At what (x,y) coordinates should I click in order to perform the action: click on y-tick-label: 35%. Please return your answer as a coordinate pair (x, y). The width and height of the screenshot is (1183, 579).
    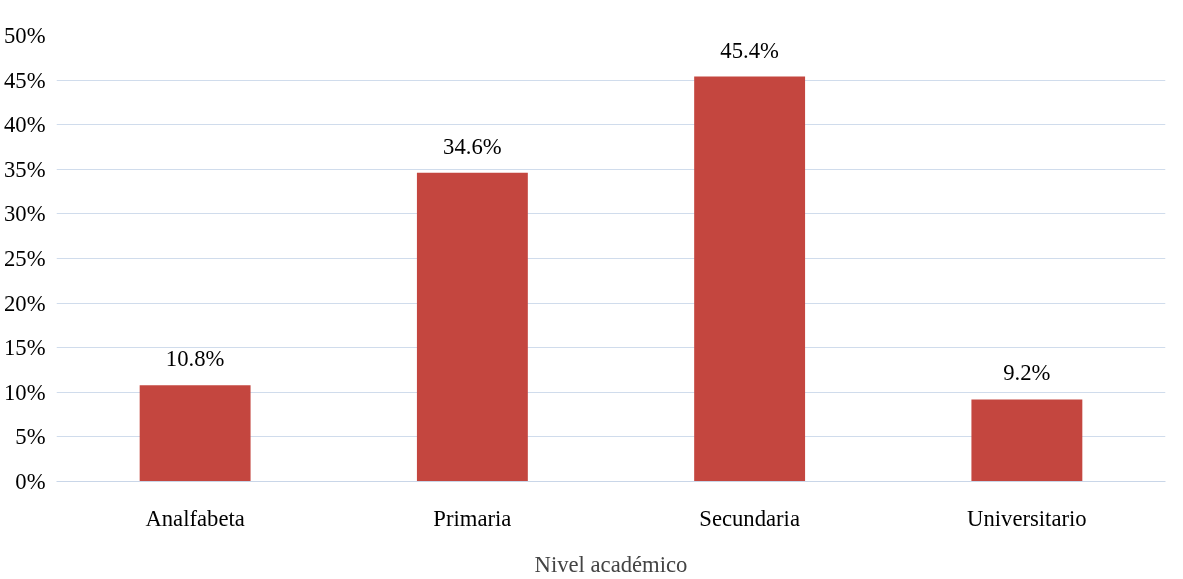
    Looking at the image, I should click on (24, 169).